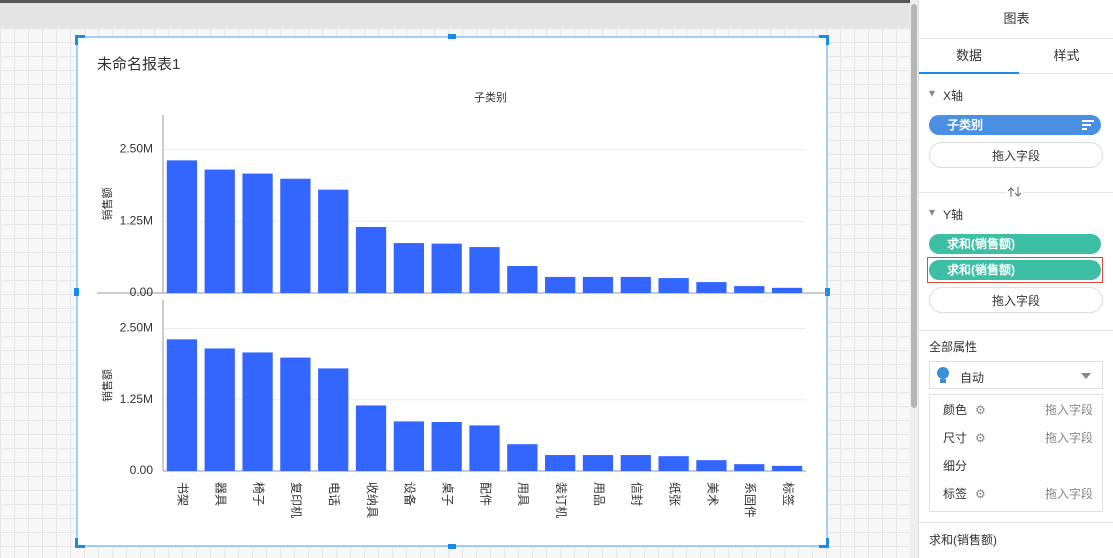 The image size is (1113, 558). What do you see at coordinates (1015, 410) in the screenshot?
I see `property-row: 颜色 ⚙ 拖入字段` at bounding box center [1015, 410].